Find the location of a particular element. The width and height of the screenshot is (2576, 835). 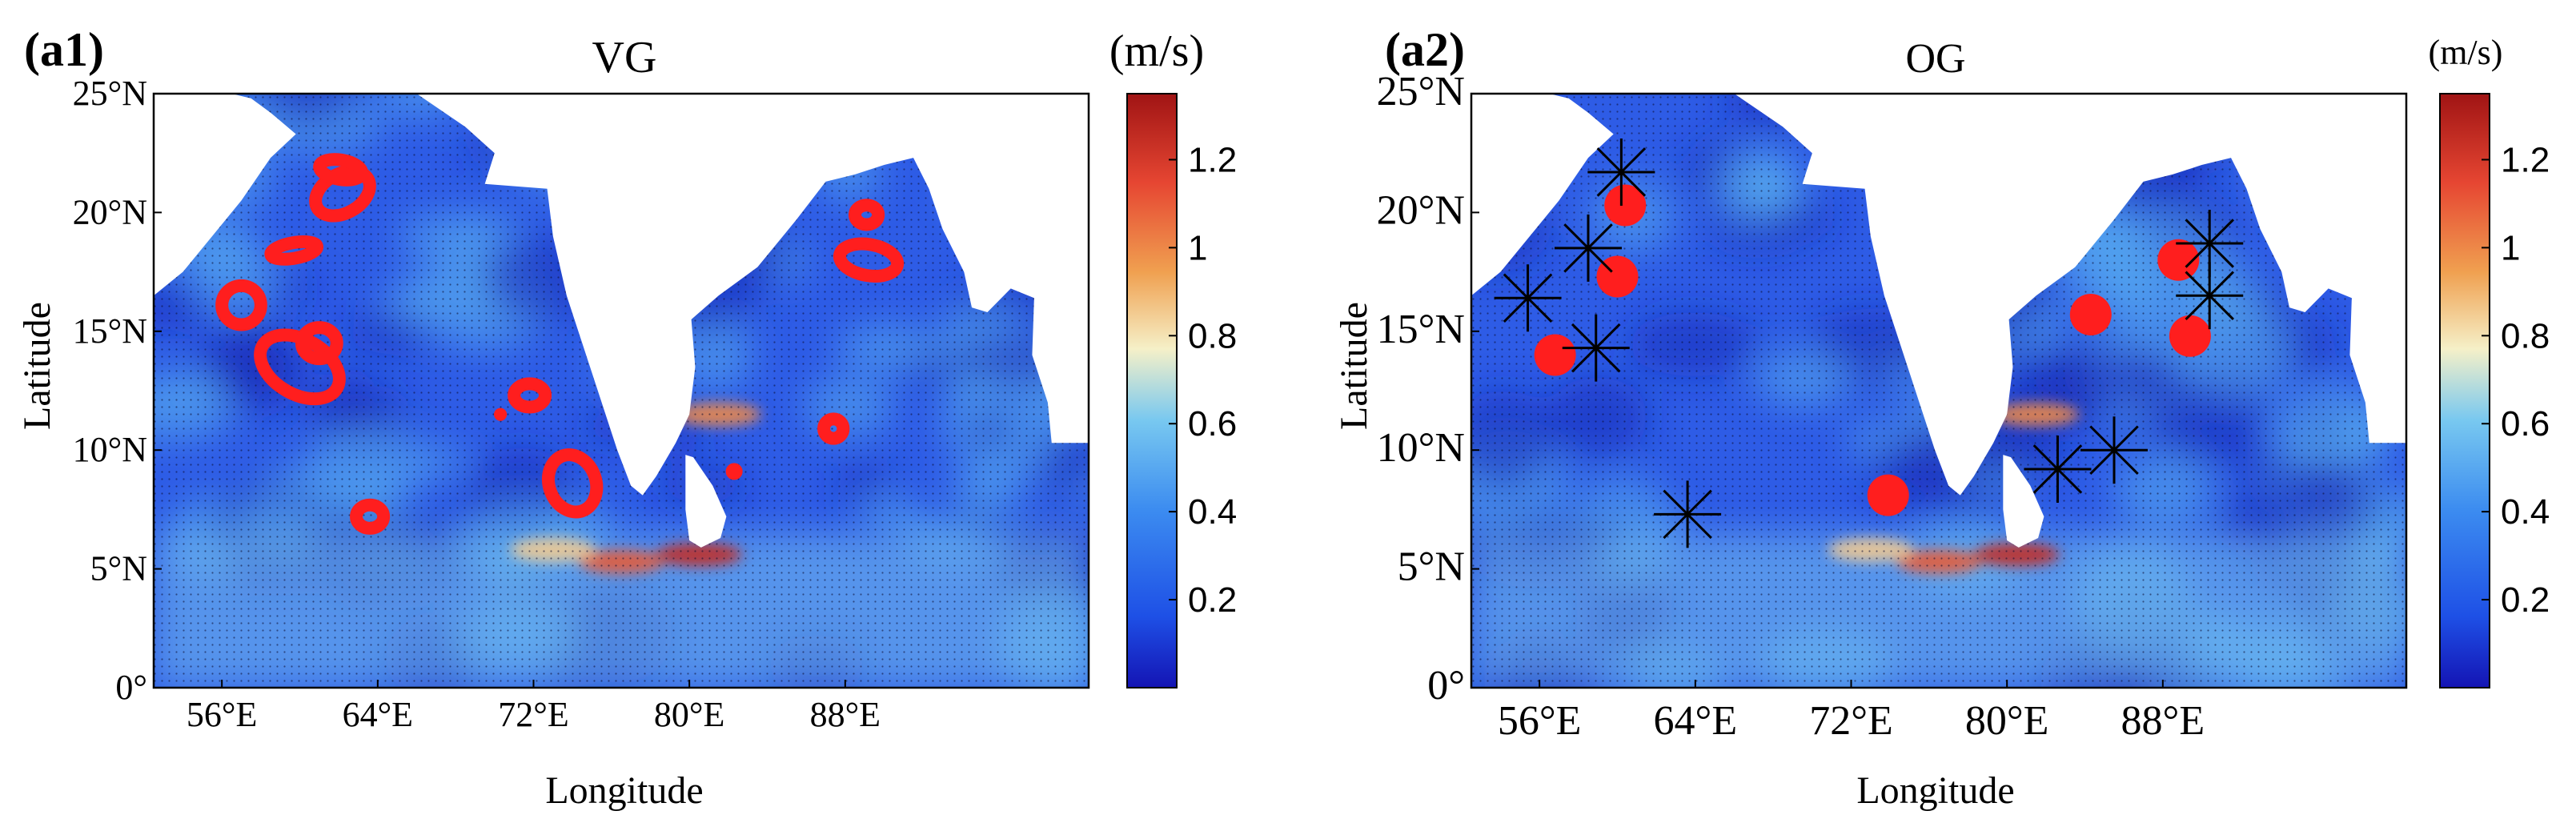

chart-title: VG is located at coordinates (625, 57).